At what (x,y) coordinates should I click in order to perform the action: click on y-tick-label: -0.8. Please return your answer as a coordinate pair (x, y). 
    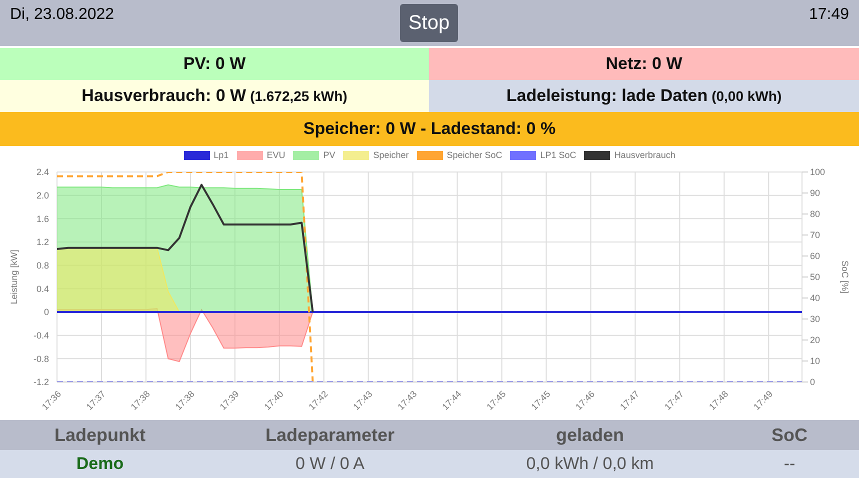
    Looking at the image, I should click on (41, 359).